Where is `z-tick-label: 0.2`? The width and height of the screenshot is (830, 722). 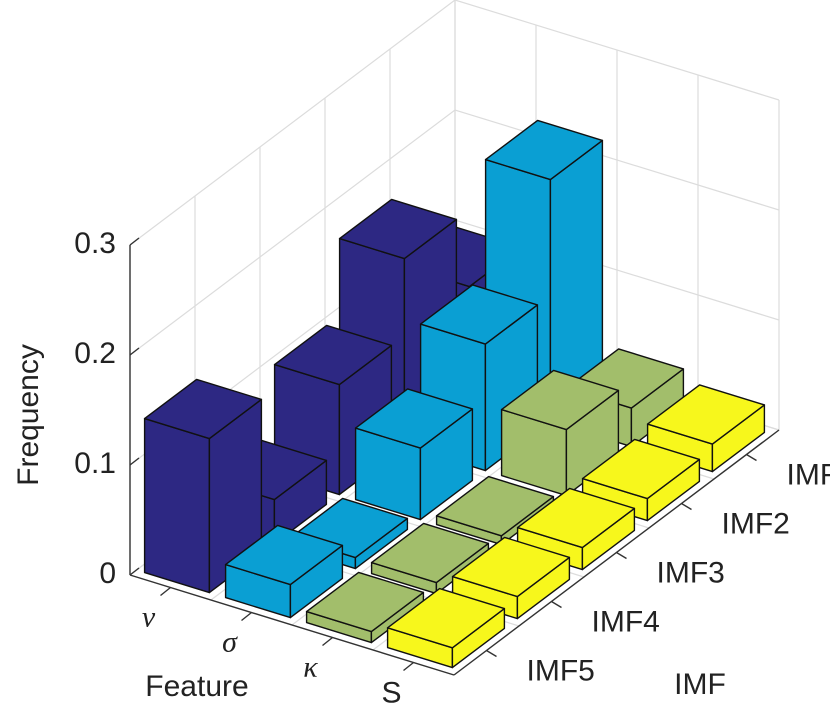 z-tick-label: 0.2 is located at coordinates (95, 353).